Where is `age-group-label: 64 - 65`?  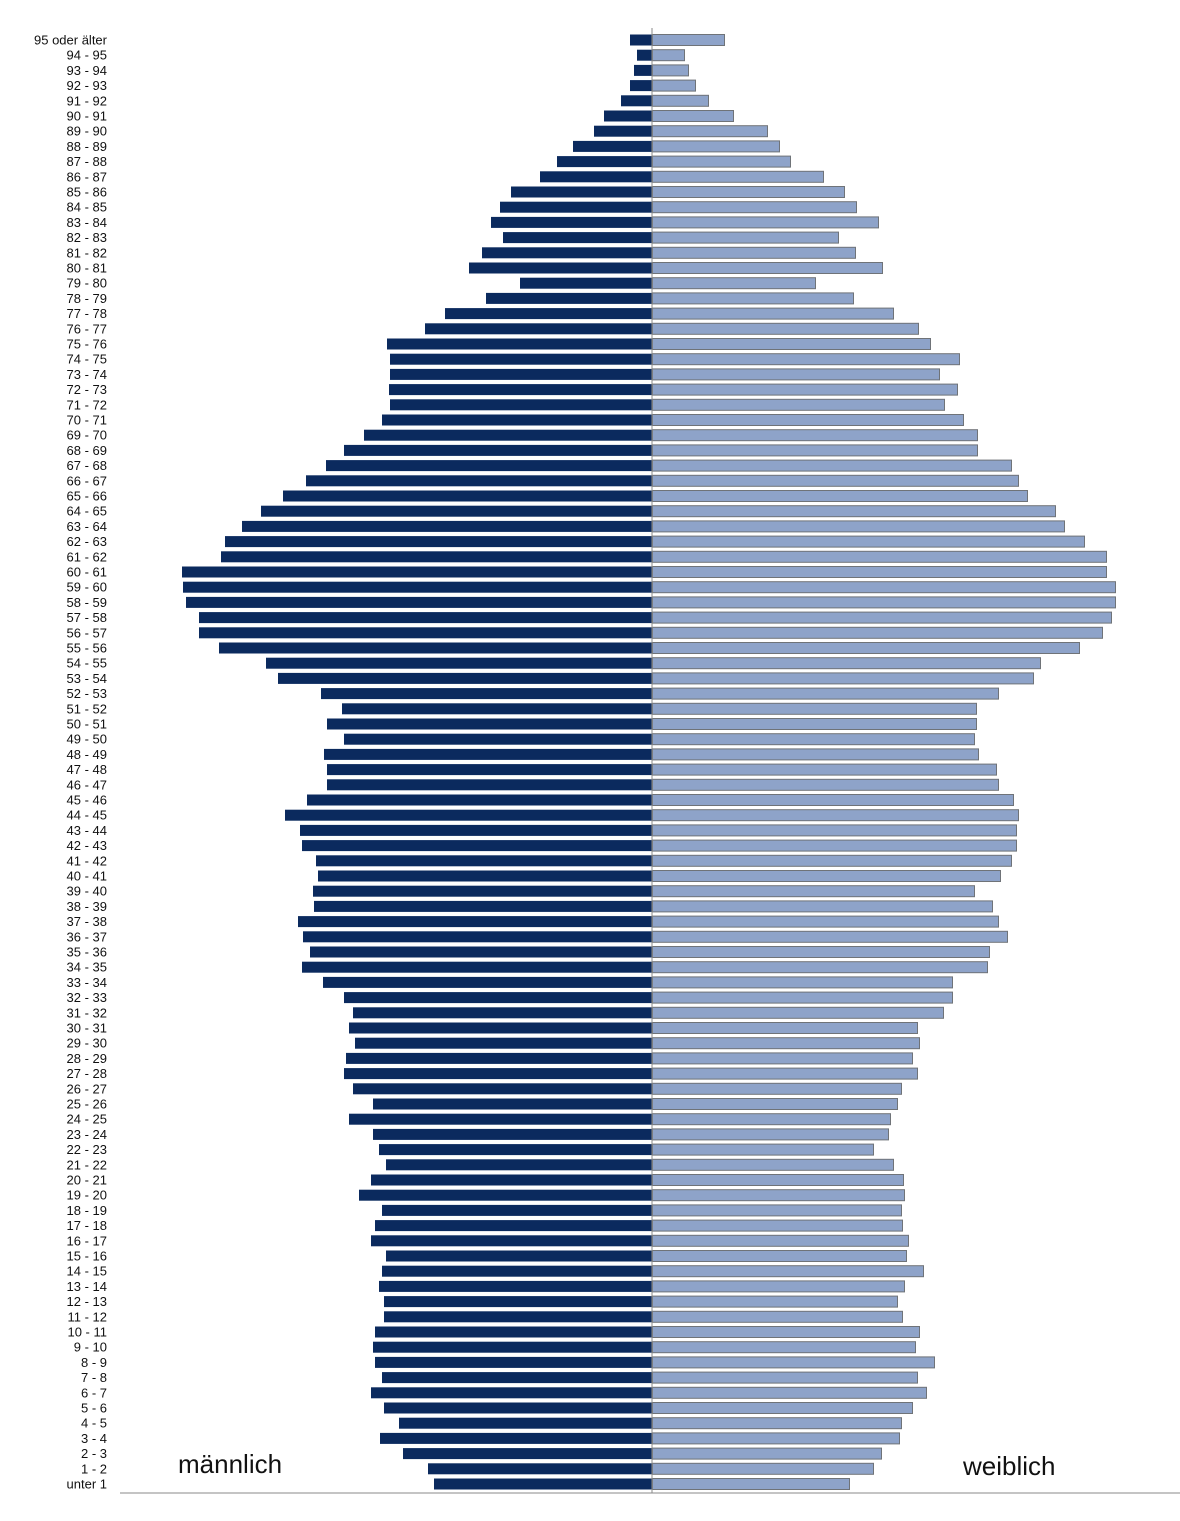 age-group-label: 64 - 65 is located at coordinates (87, 511).